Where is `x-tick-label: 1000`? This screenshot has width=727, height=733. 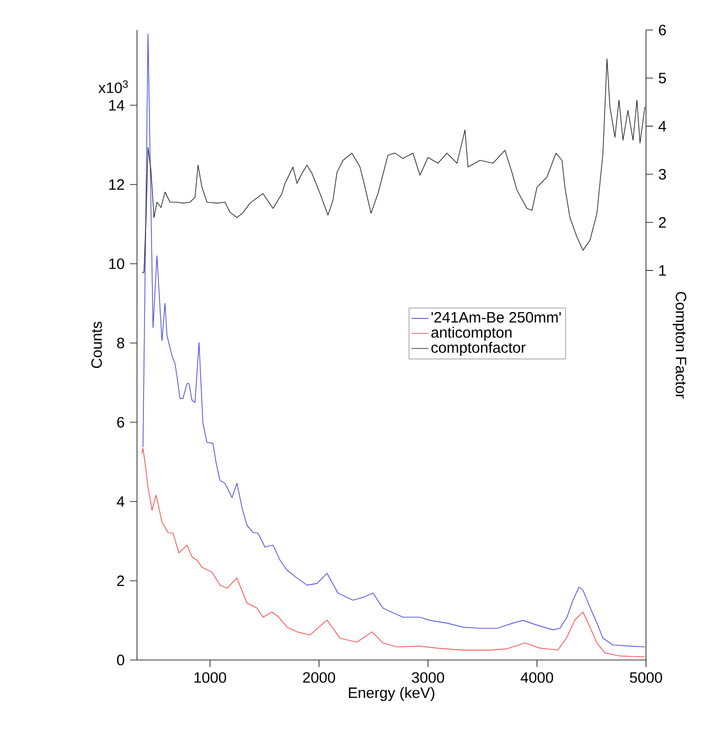
x-tick-label: 1000 is located at coordinates (210, 677).